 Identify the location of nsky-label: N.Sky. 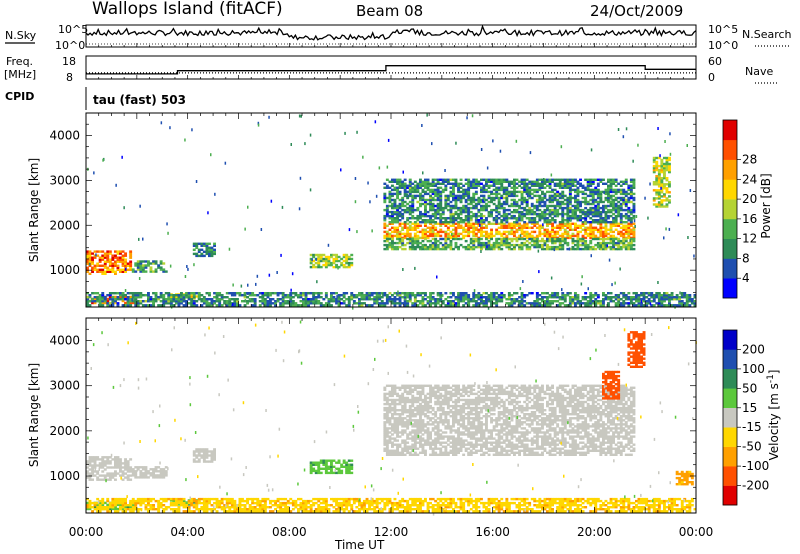
(21, 35).